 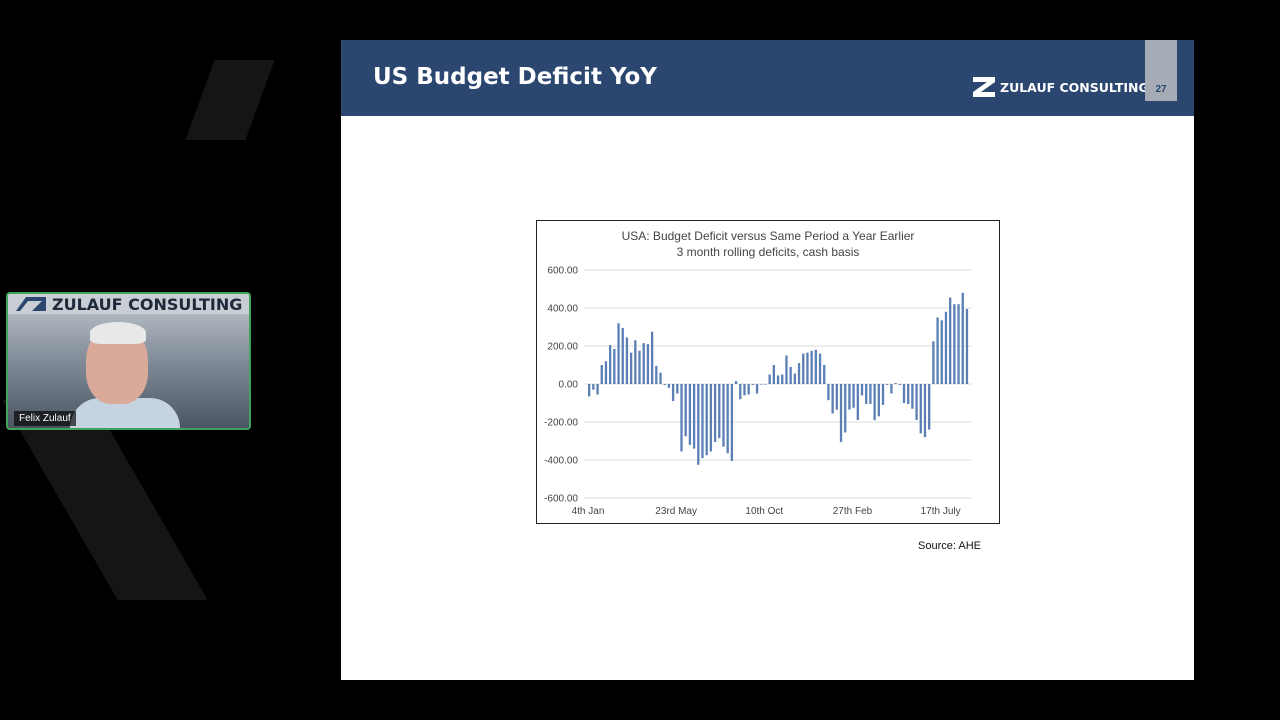 What do you see at coordinates (118, 333) in the screenshot?
I see `participant-hair` at bounding box center [118, 333].